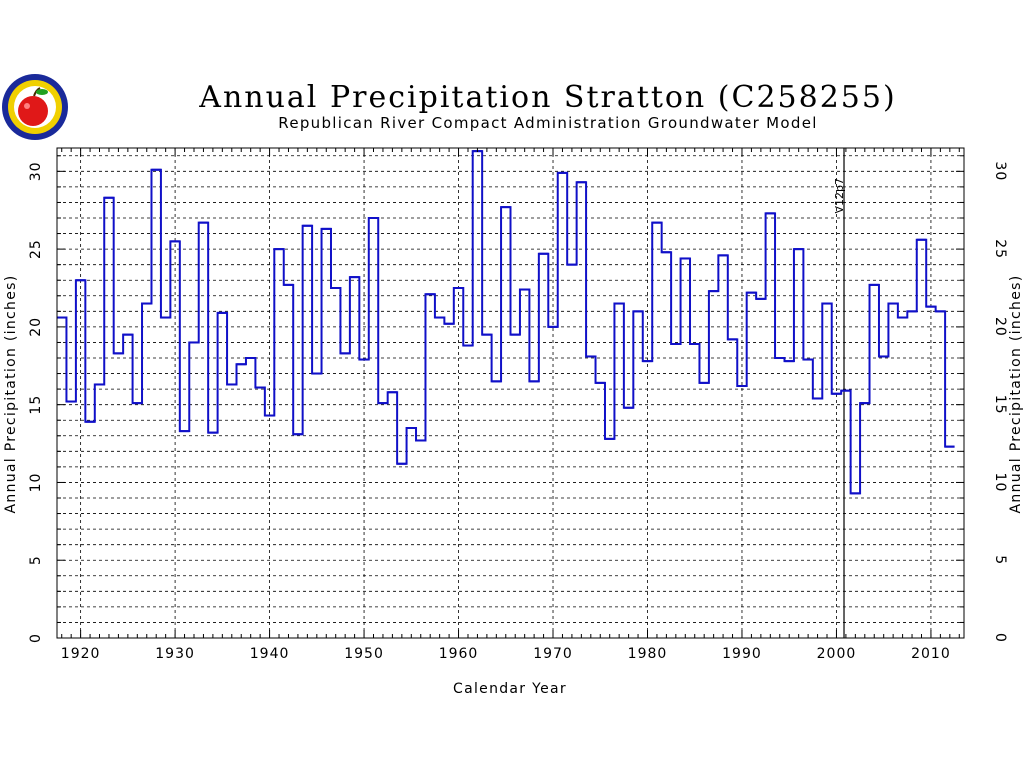 The height and width of the screenshot is (768, 1024). I want to click on rrca-logo, so click(35, 107).